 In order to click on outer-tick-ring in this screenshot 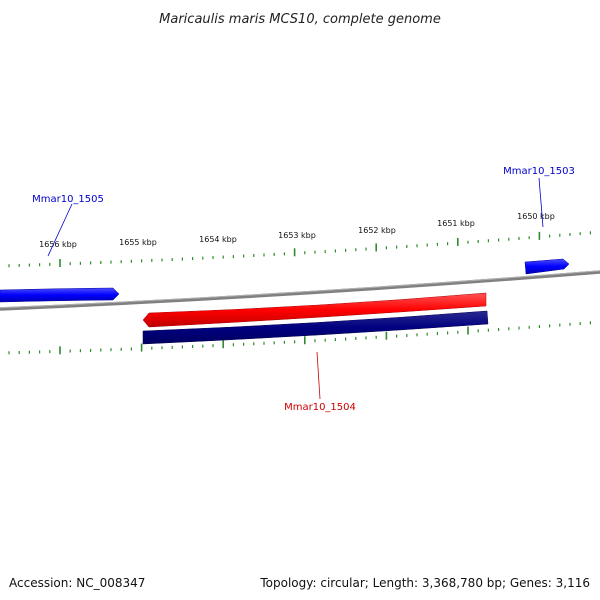, I will do `click(300, 249)`.